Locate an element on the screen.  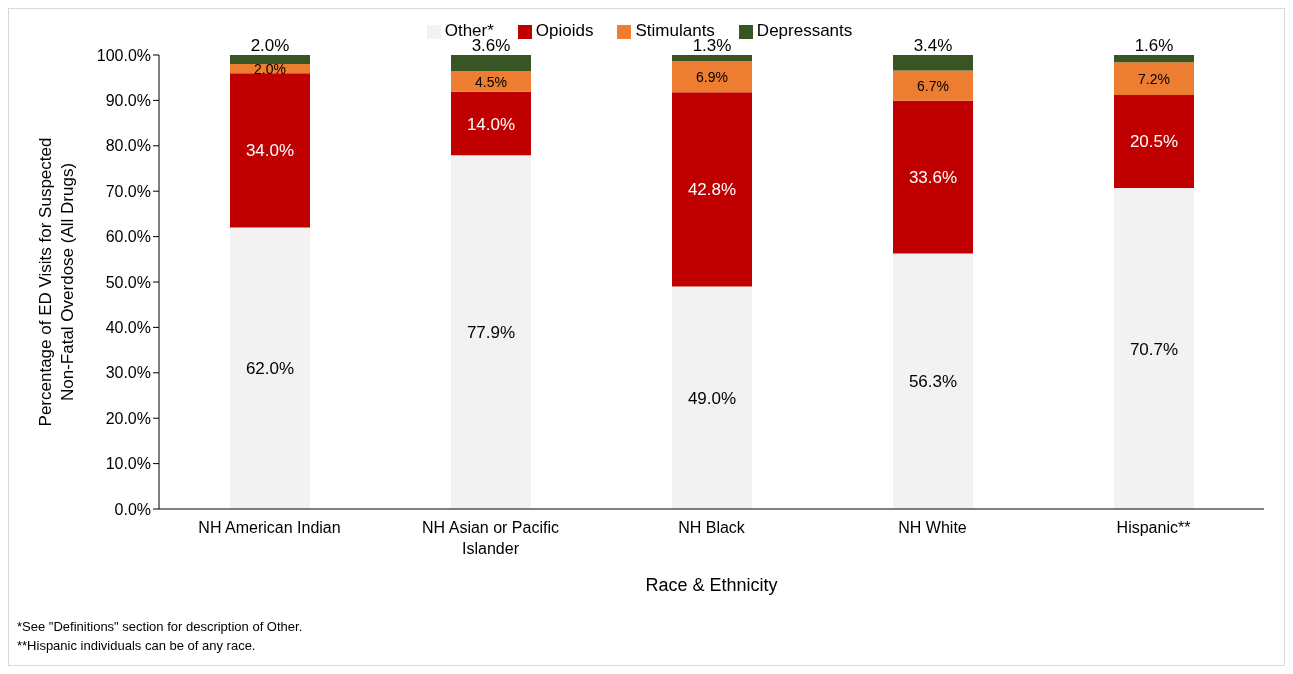
data-label: 3.4% is located at coordinates (933, 45).